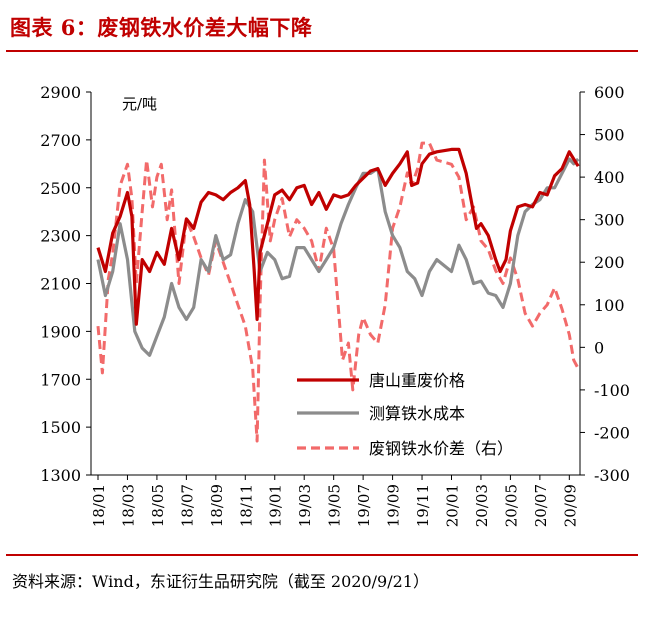 Image resolution: width=666 pixels, height=622 pixels. What do you see at coordinates (609, 262) in the screenshot?
I see `right-tick-label: 200` at bounding box center [609, 262].